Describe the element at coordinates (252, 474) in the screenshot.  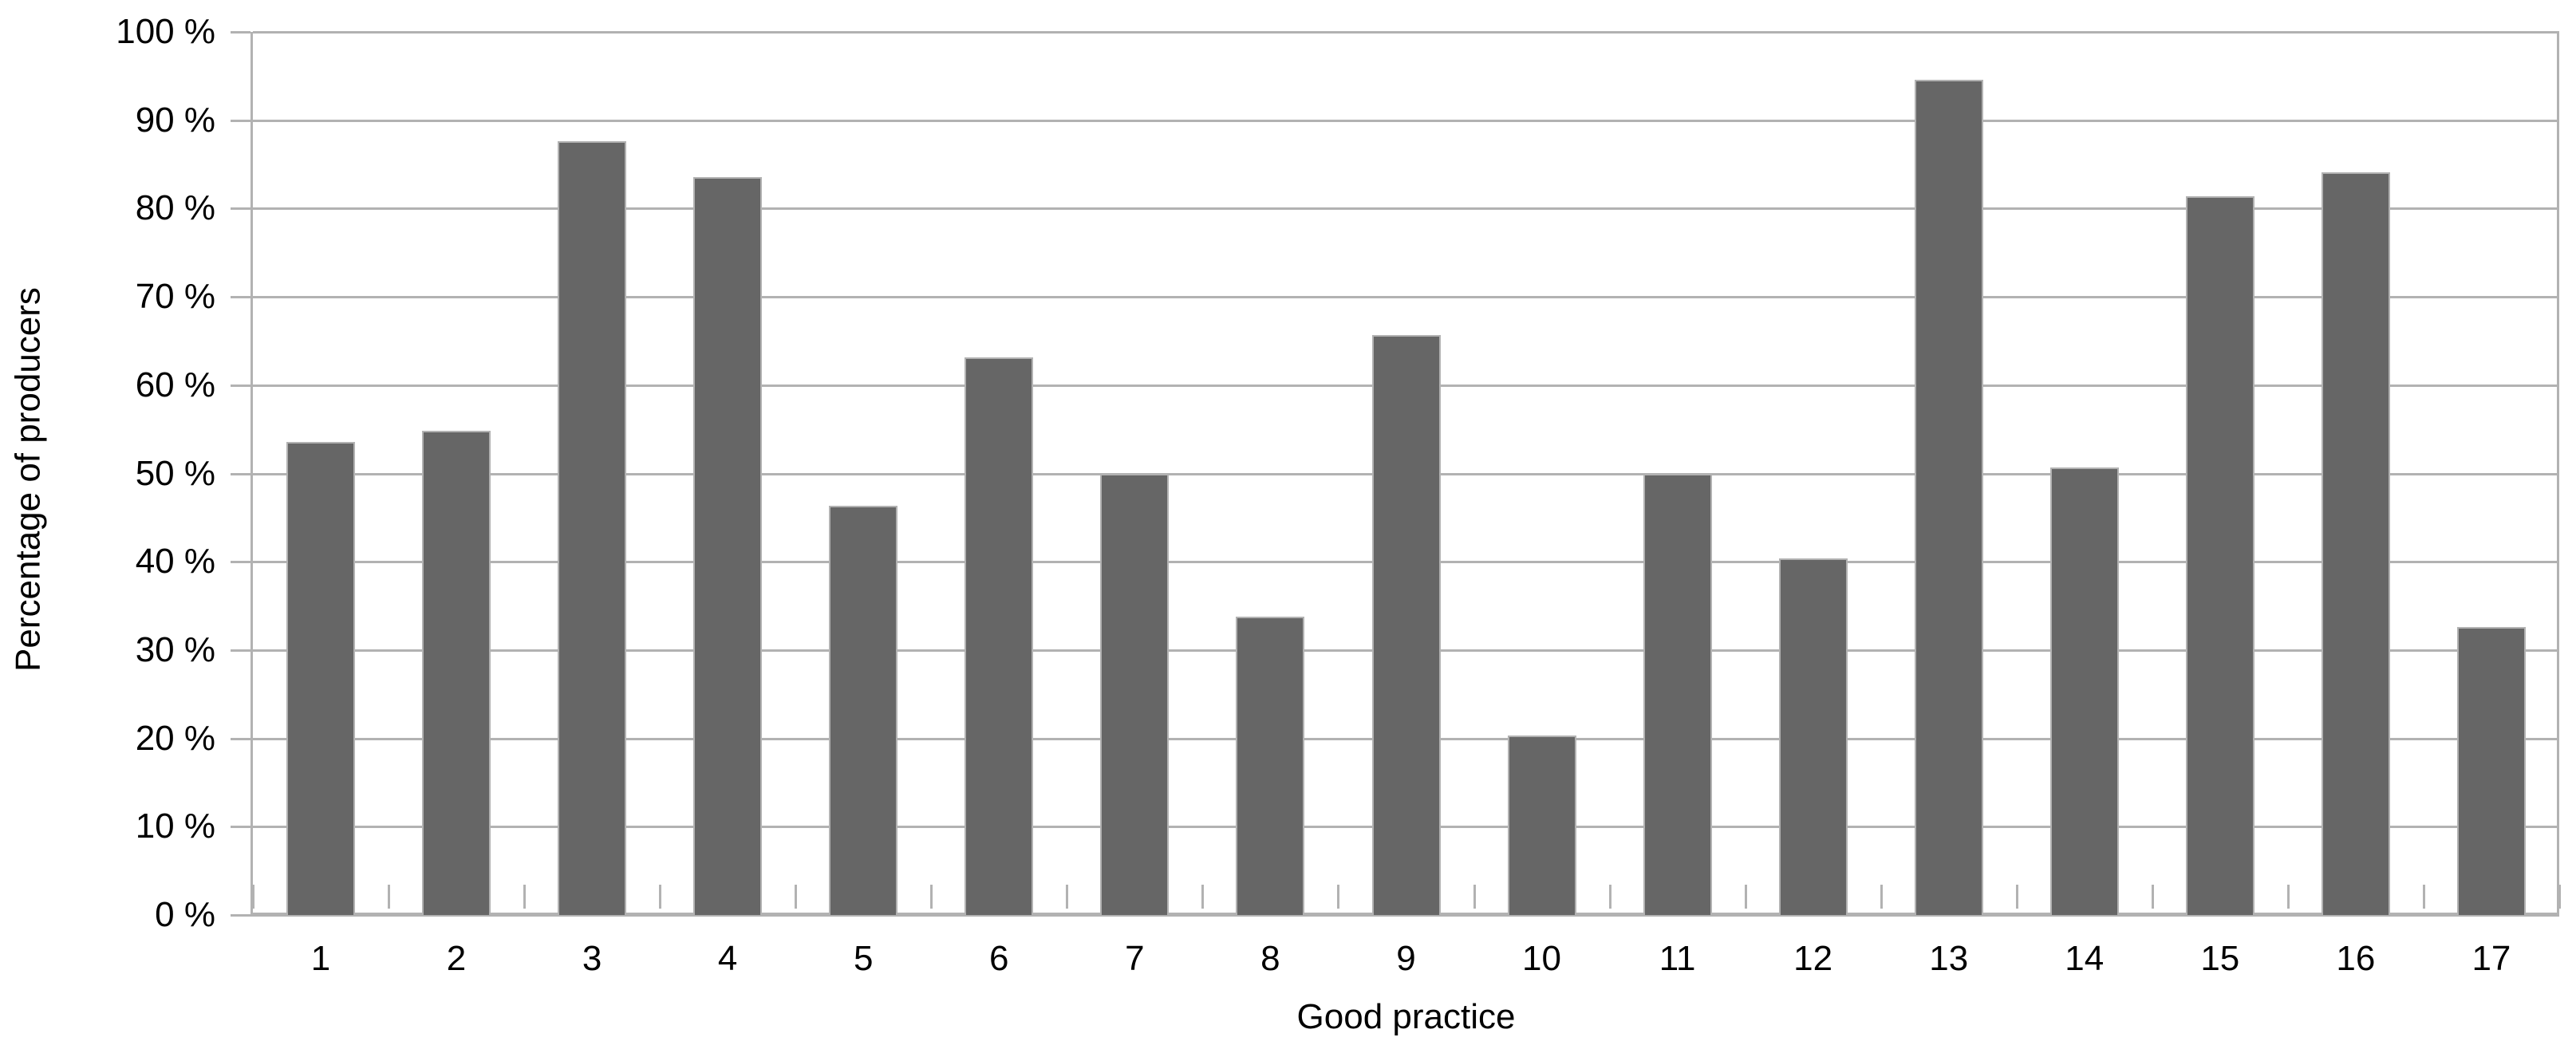
I see `y-axis-line` at that location.